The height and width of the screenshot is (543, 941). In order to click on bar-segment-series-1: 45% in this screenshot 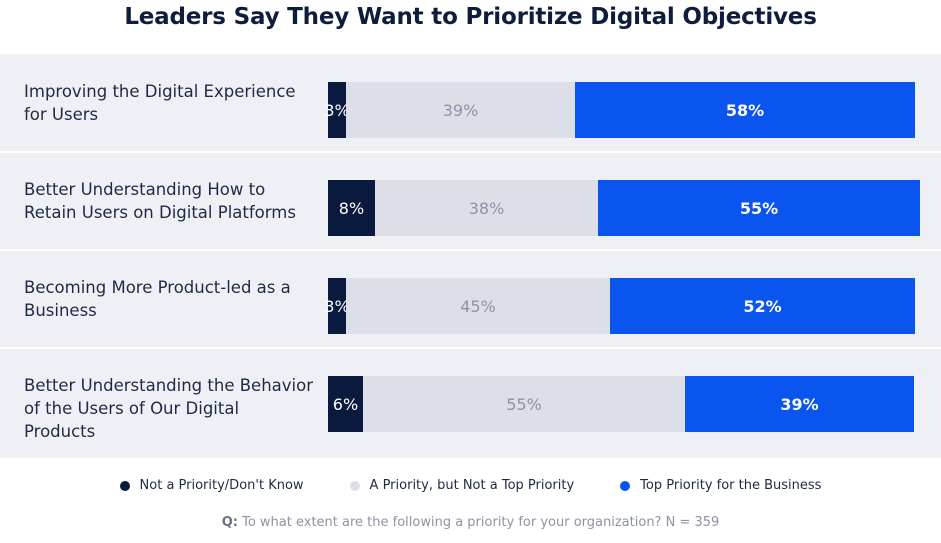, I will do `click(478, 306)`.